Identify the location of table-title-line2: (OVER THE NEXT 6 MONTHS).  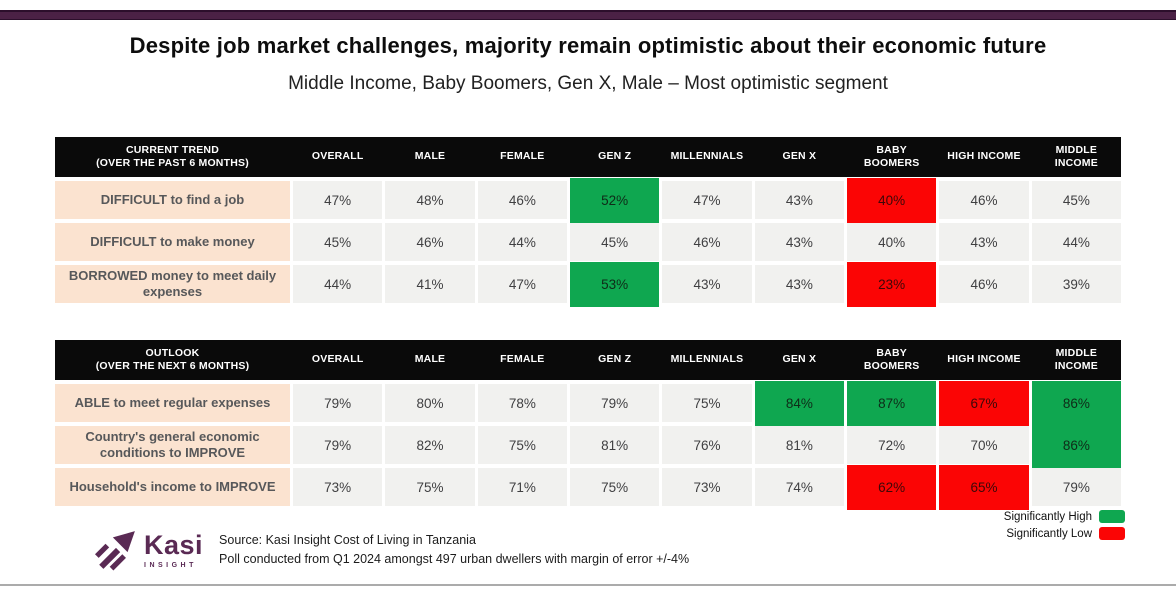
(172, 366).